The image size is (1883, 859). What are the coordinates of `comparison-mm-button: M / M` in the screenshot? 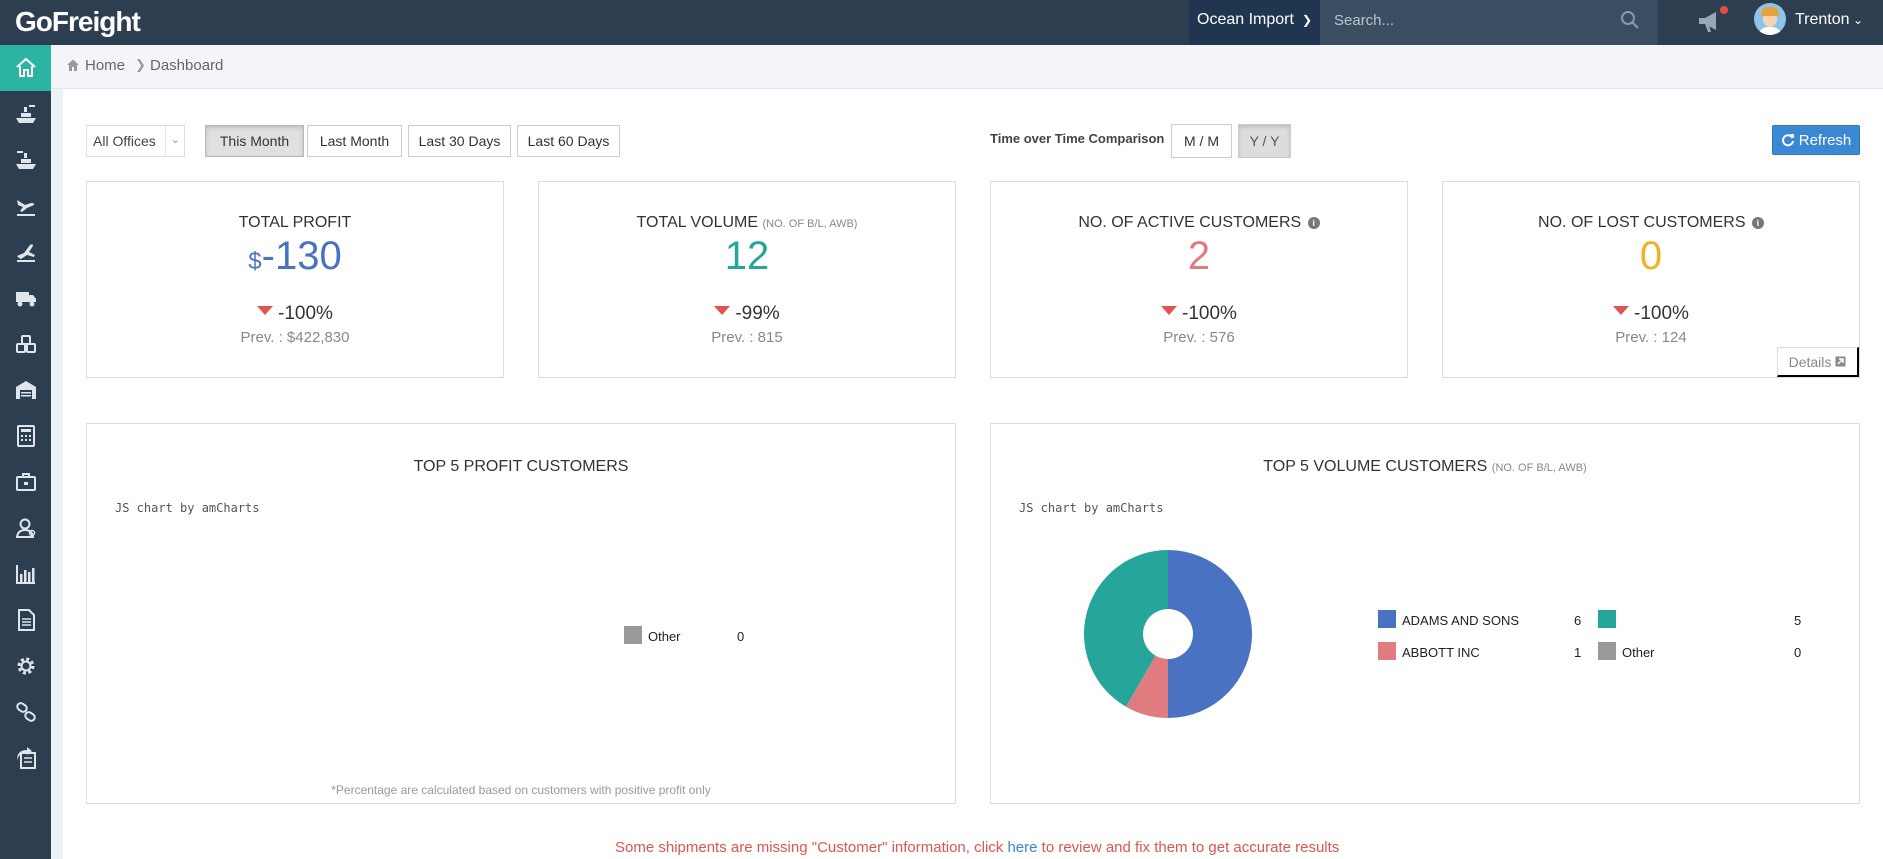 It's located at (1201, 141).